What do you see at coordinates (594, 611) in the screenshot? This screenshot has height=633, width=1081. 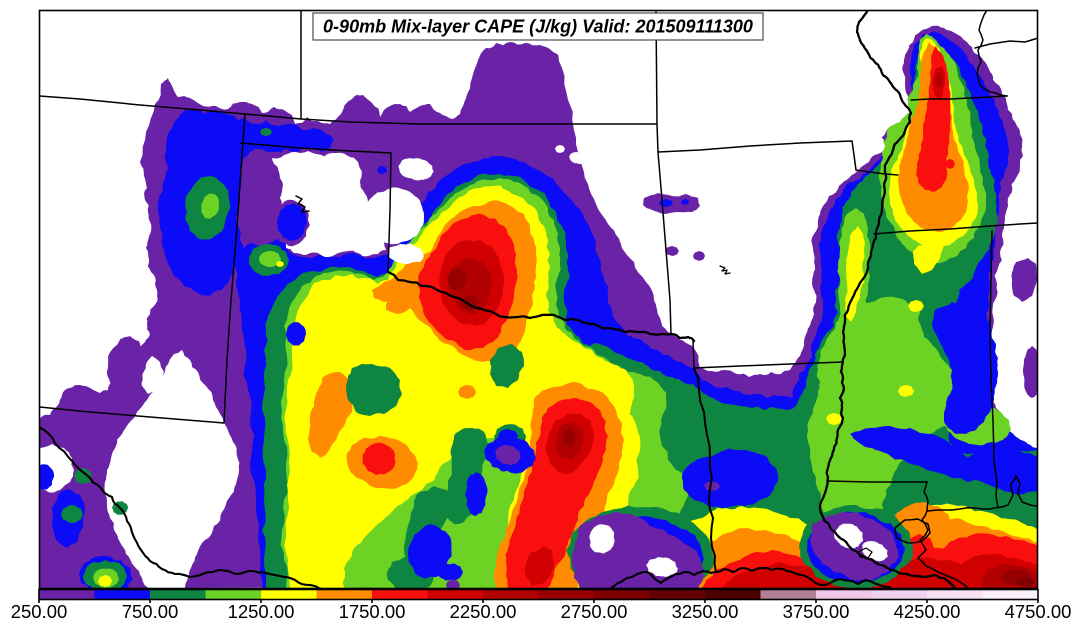 I see `svg-text: 2750.00` at bounding box center [594, 611].